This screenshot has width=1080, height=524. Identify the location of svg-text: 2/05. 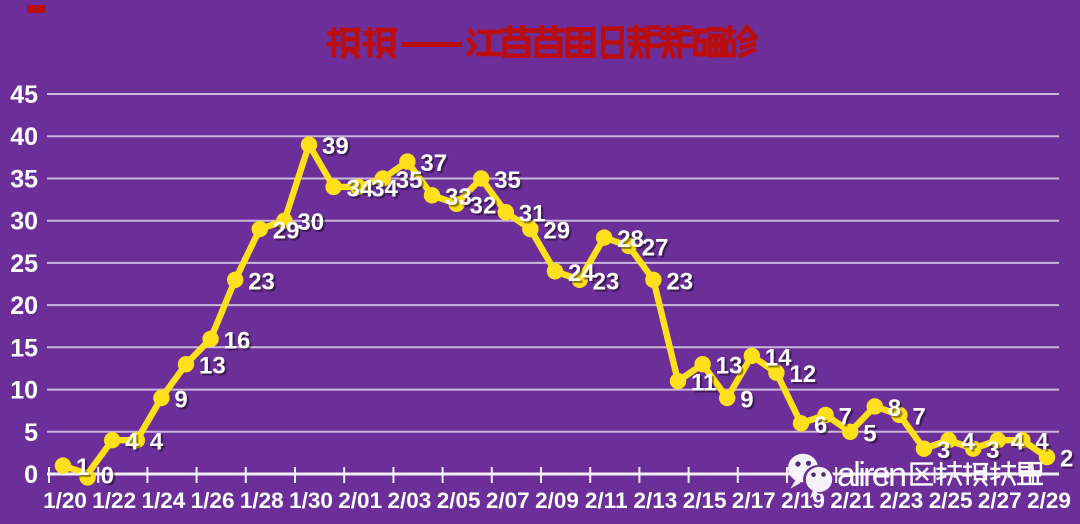
(459, 500).